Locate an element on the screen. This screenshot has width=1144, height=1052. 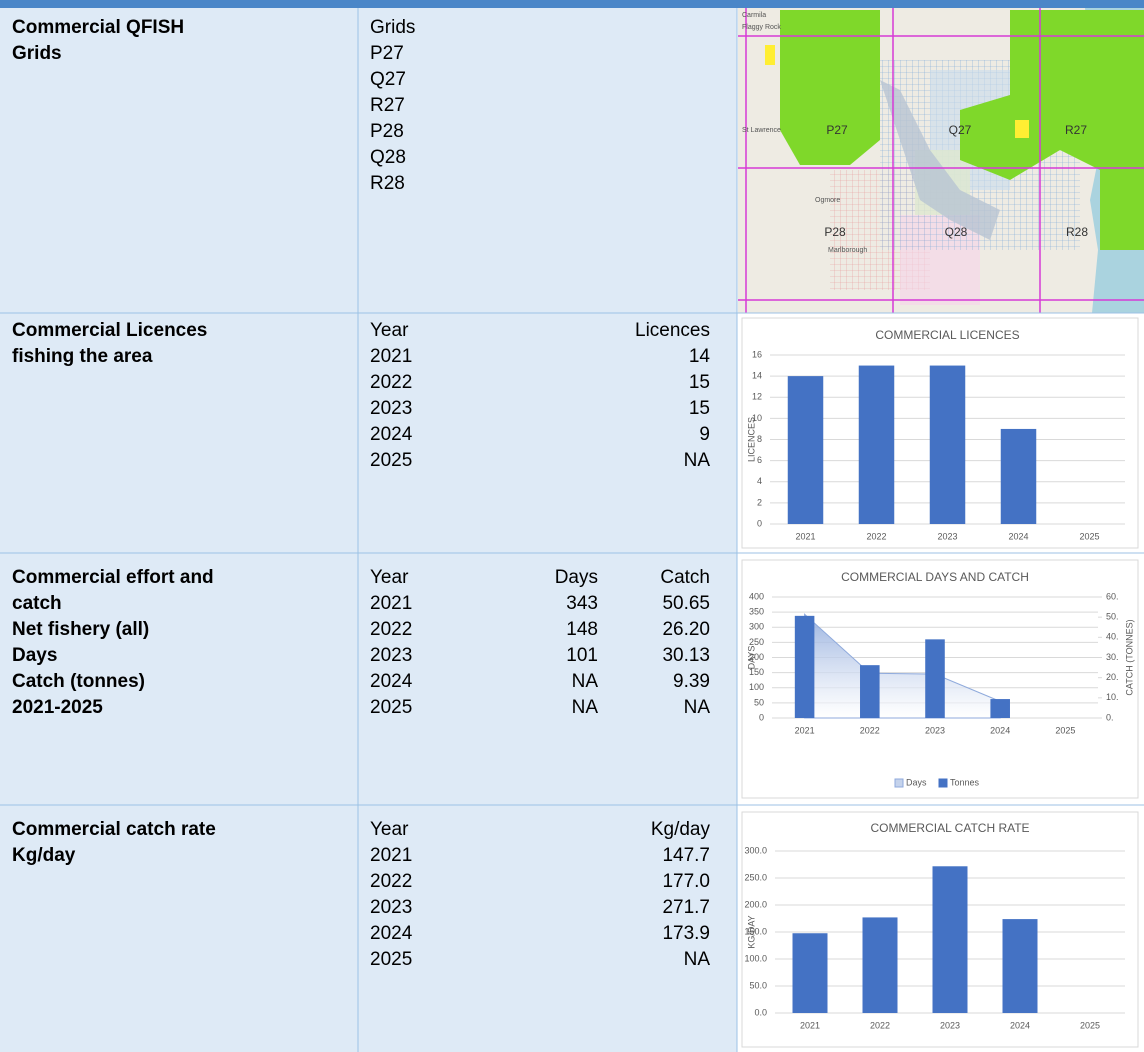
map-label: Ogmore is located at coordinates (827, 200).